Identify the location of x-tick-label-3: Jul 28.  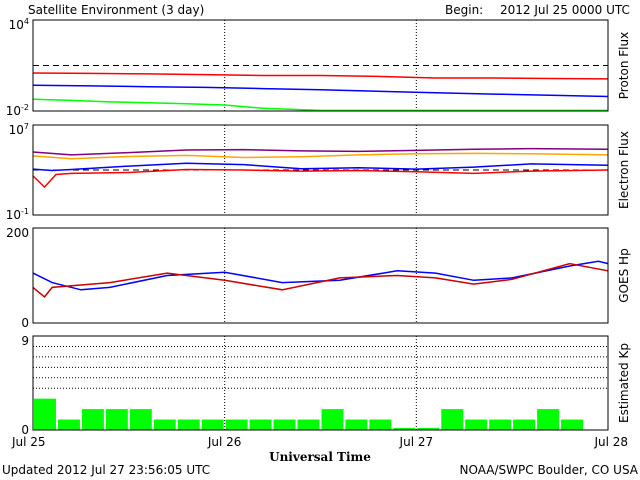
(610, 442).